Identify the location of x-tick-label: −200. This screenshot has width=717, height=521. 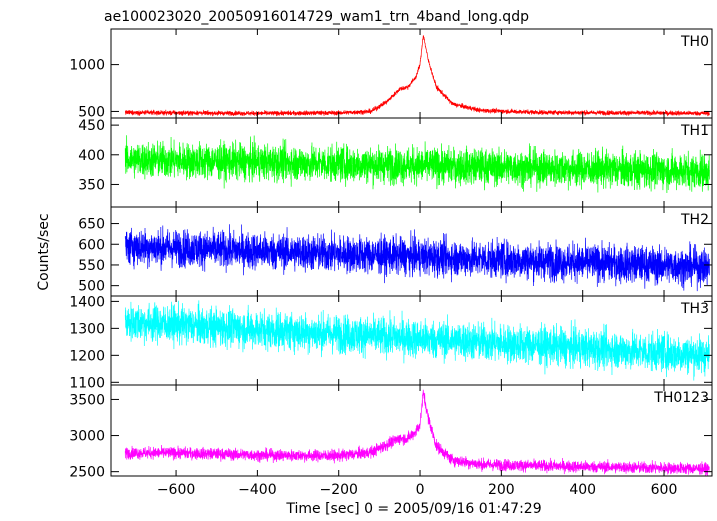
(338, 490).